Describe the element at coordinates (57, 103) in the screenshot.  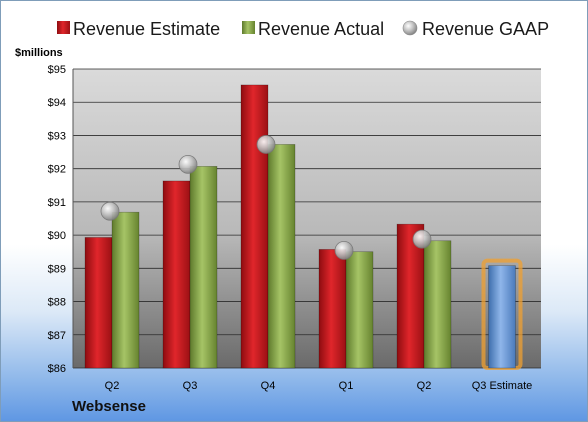
I see `y-tick-label: $94` at that location.